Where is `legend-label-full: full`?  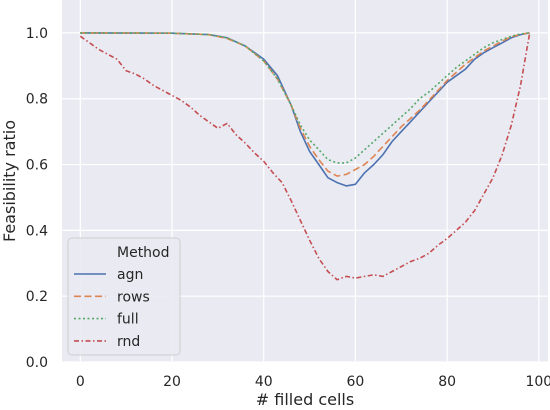
legend-label-full: full is located at coordinates (128, 320).